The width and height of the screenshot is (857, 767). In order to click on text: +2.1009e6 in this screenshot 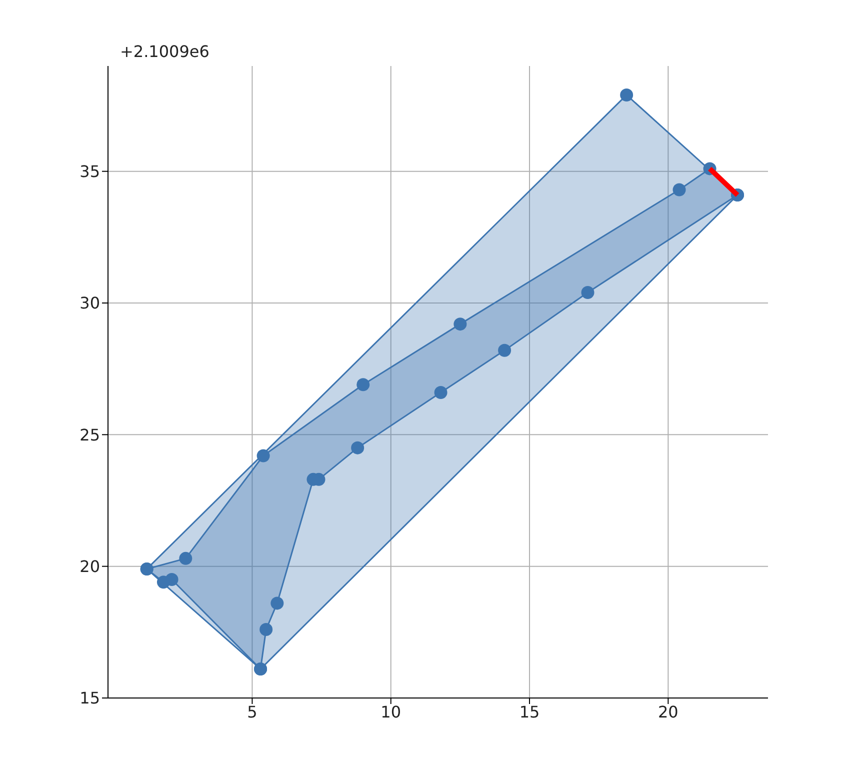, I will do `click(165, 51)`.